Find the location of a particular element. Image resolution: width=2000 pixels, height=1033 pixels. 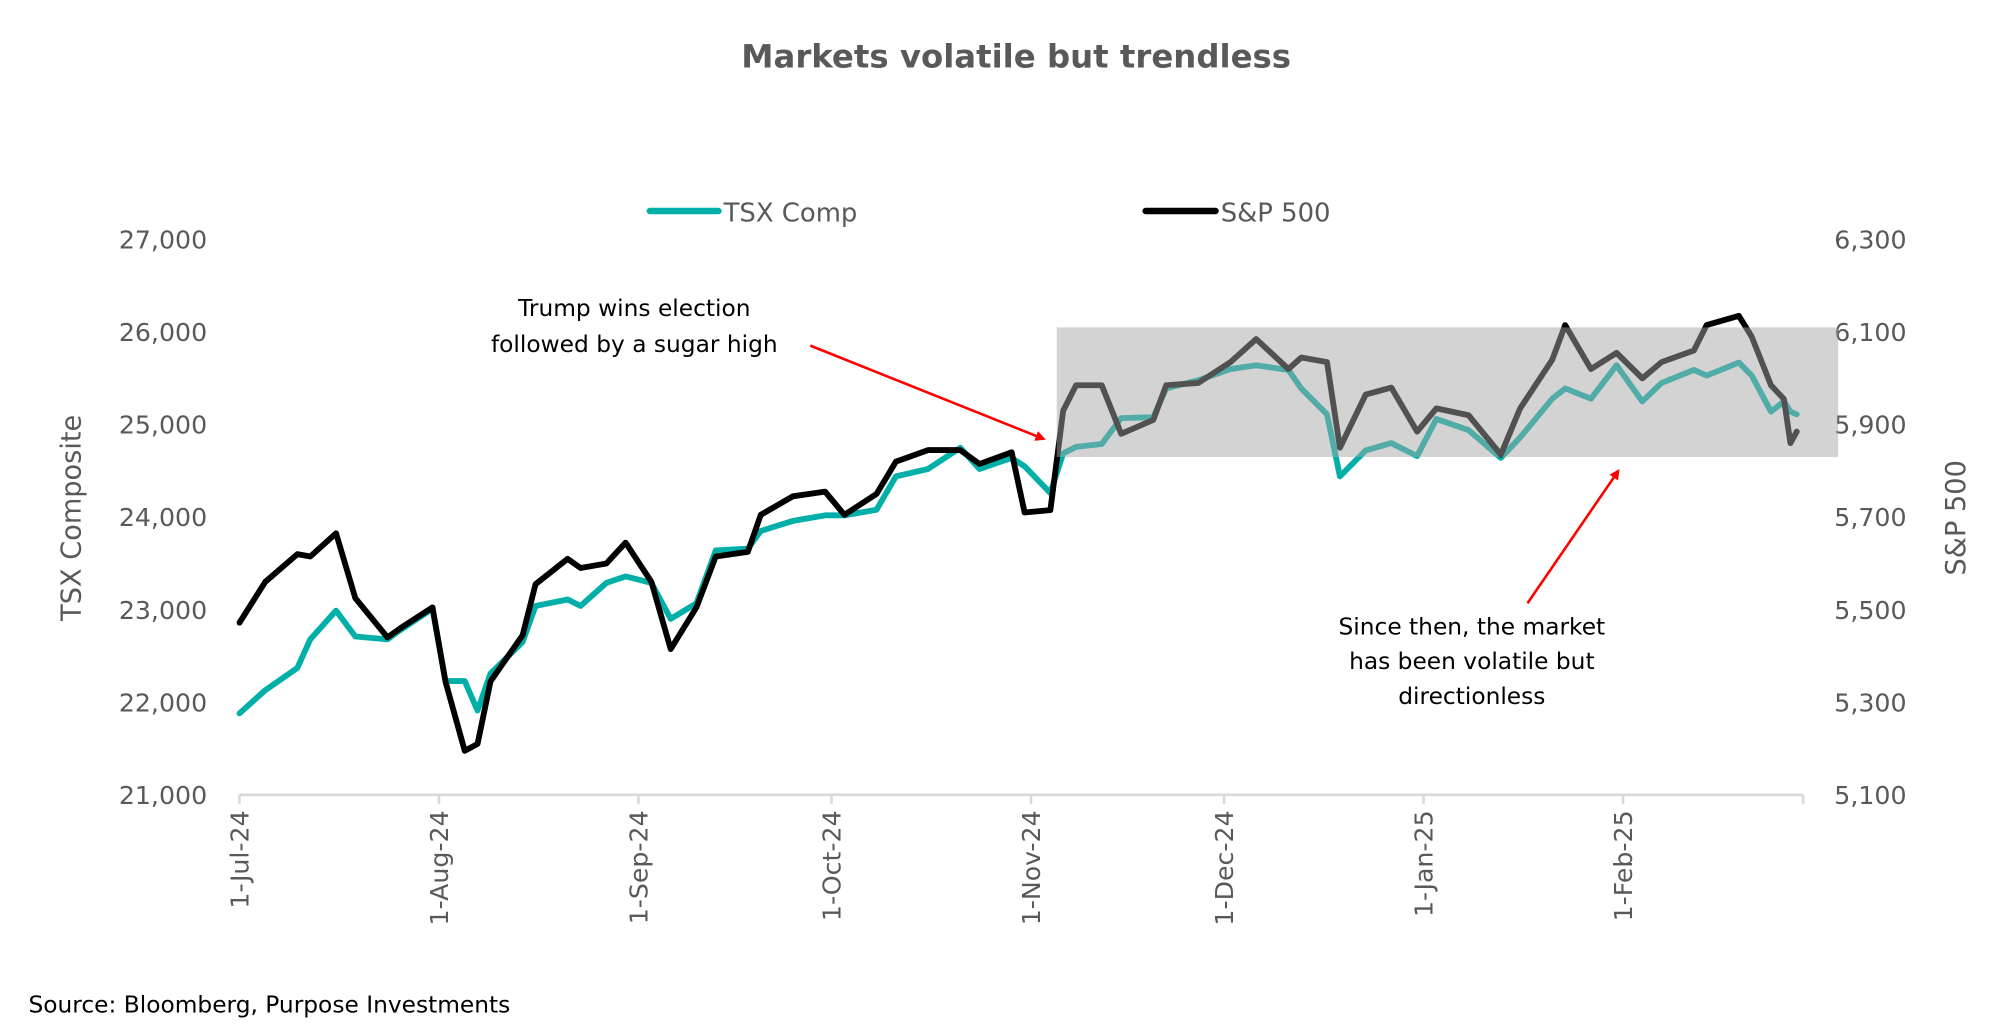

y-right-tick-label: 5,300 is located at coordinates (1870, 702).